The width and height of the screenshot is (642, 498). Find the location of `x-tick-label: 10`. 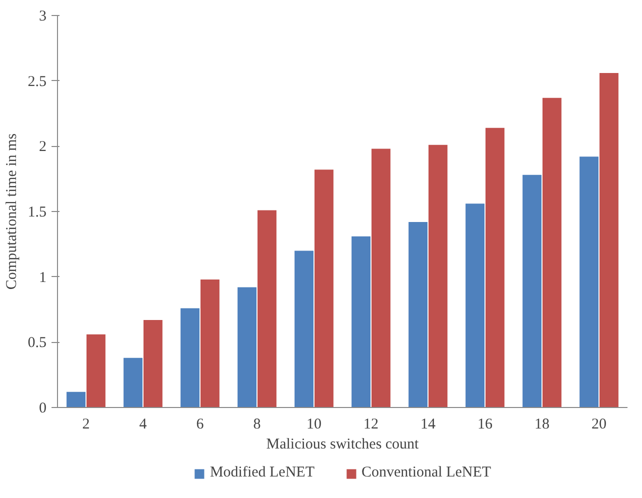

x-tick-label: 10 is located at coordinates (314, 424).